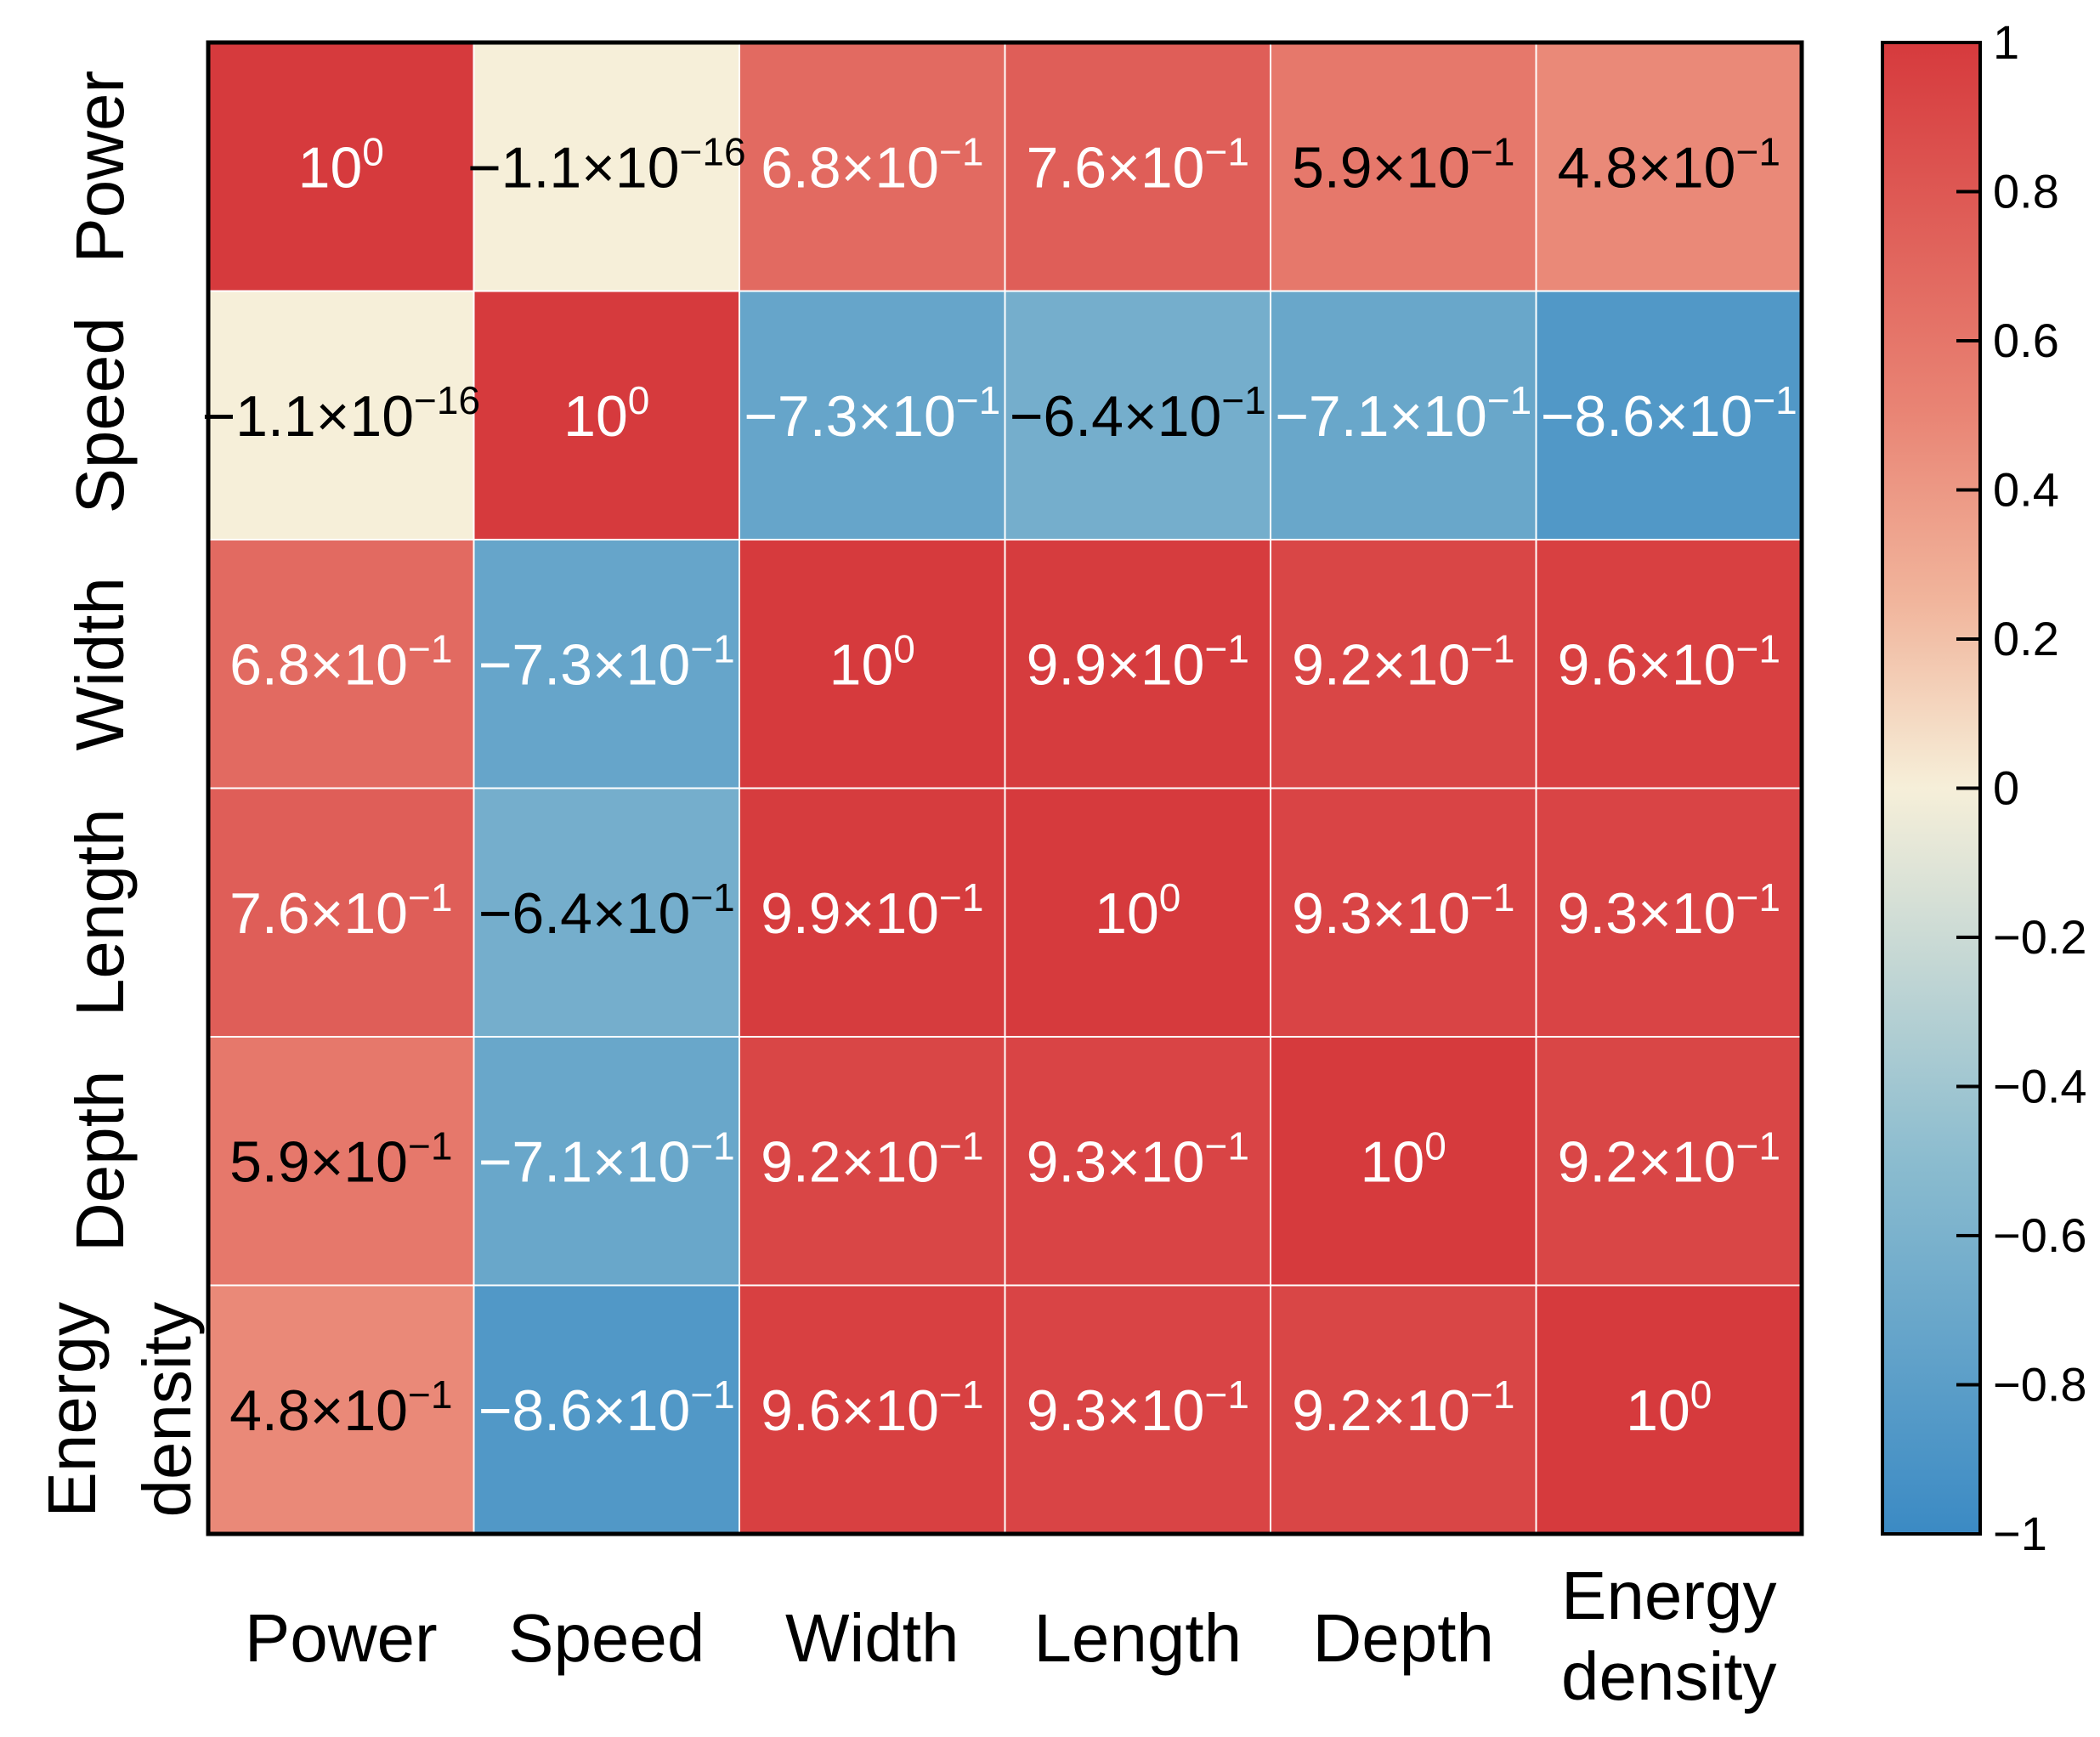  I want to click on colorbar-tick-label: 1, so click(2006, 42).